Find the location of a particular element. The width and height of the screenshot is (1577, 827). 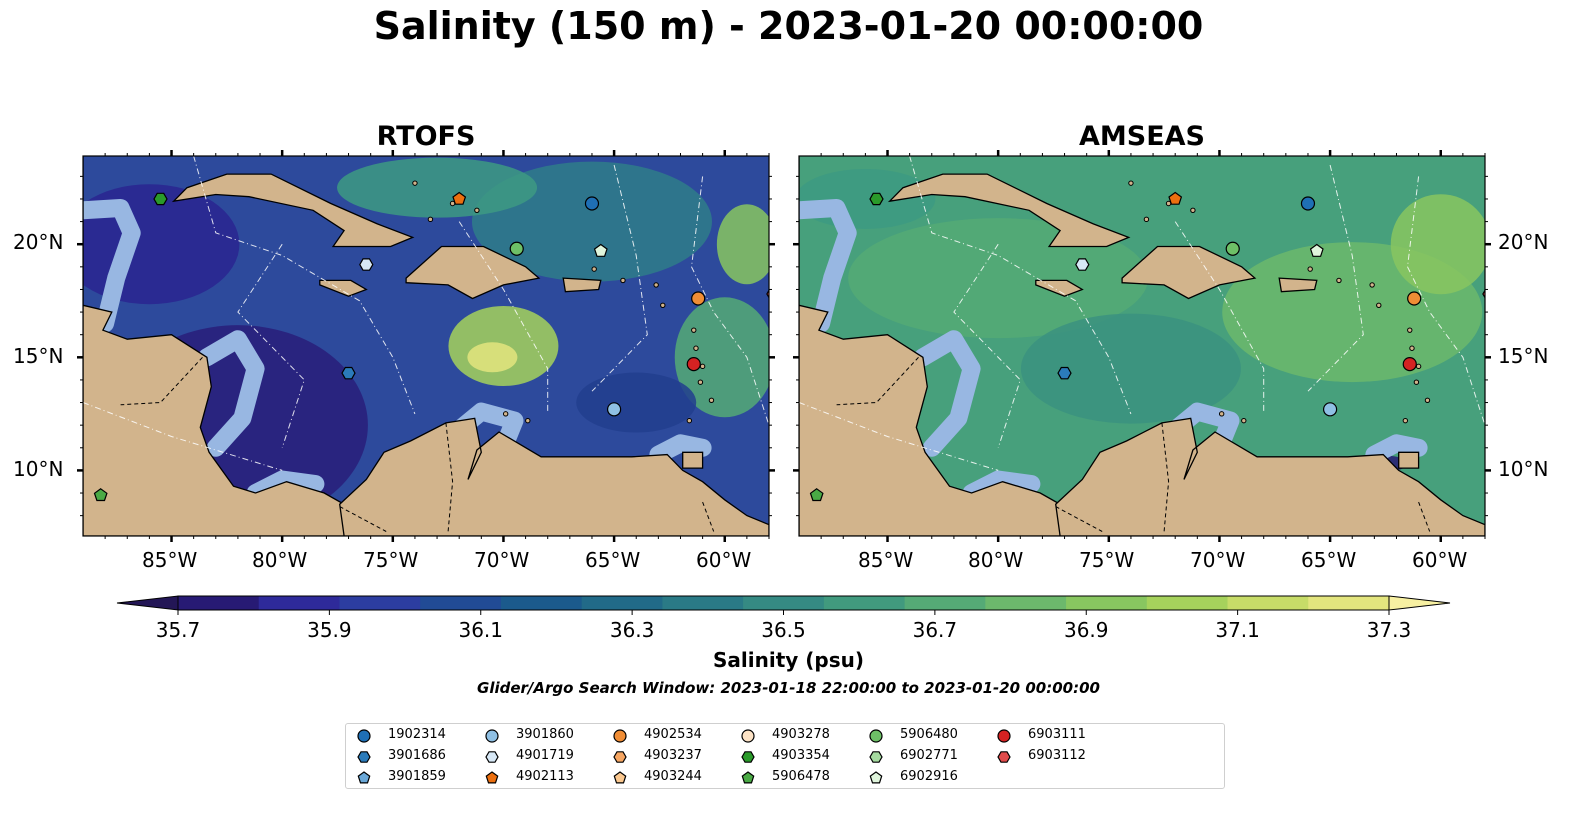

colorbar-tick-label: 35.9 is located at coordinates (329, 630).